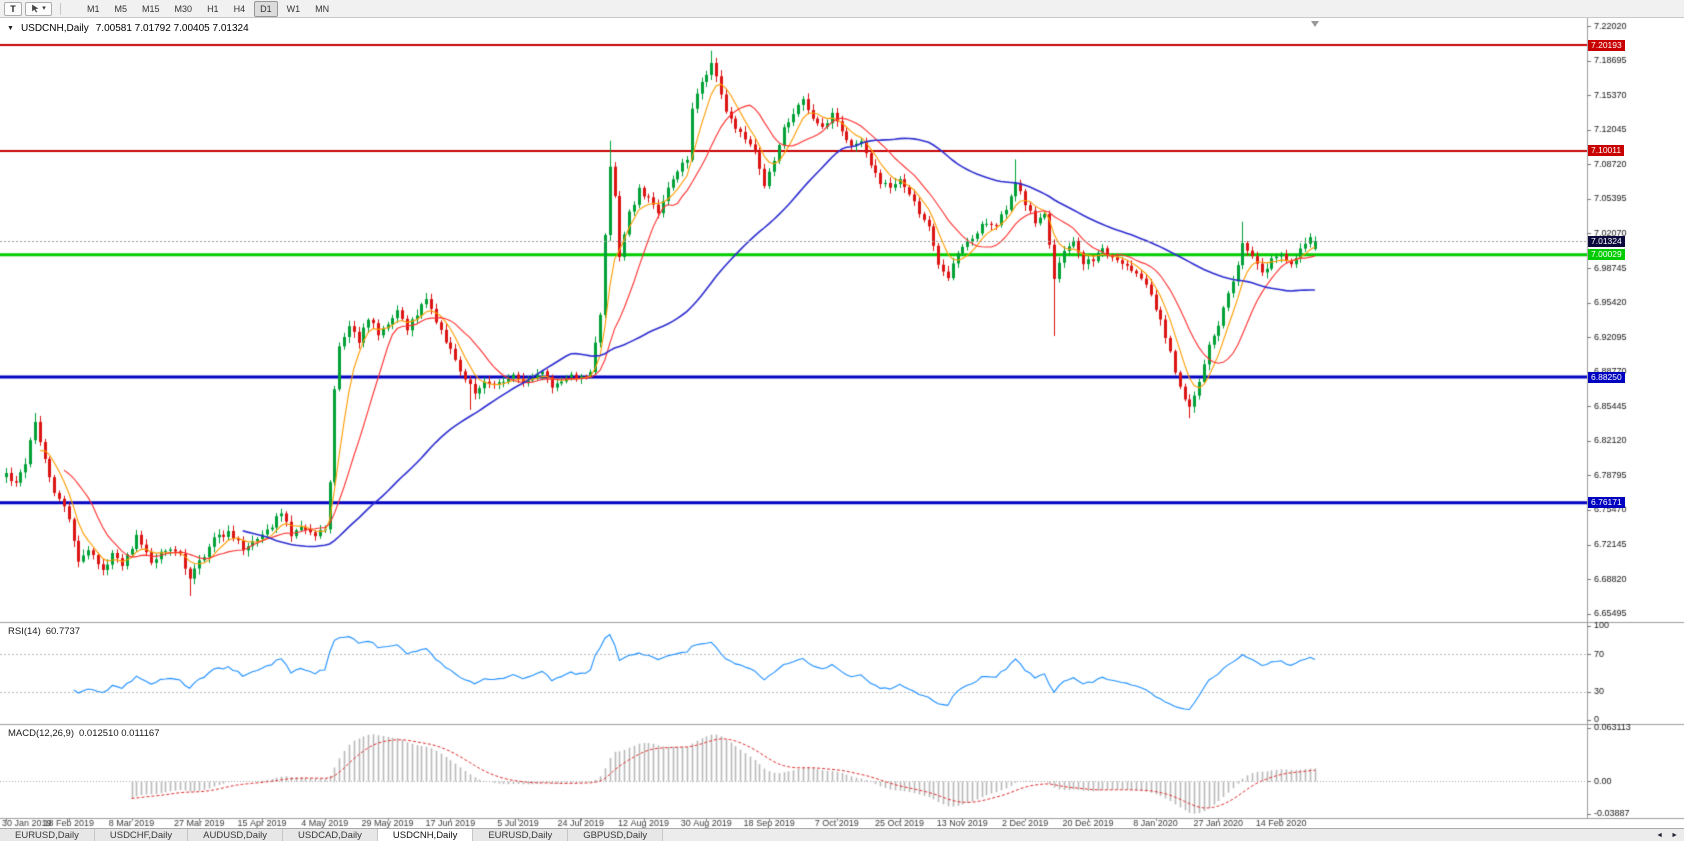 Image resolution: width=1684 pixels, height=841 pixels. What do you see at coordinates (60, 8) in the screenshot?
I see `toolbar-separator` at bounding box center [60, 8].